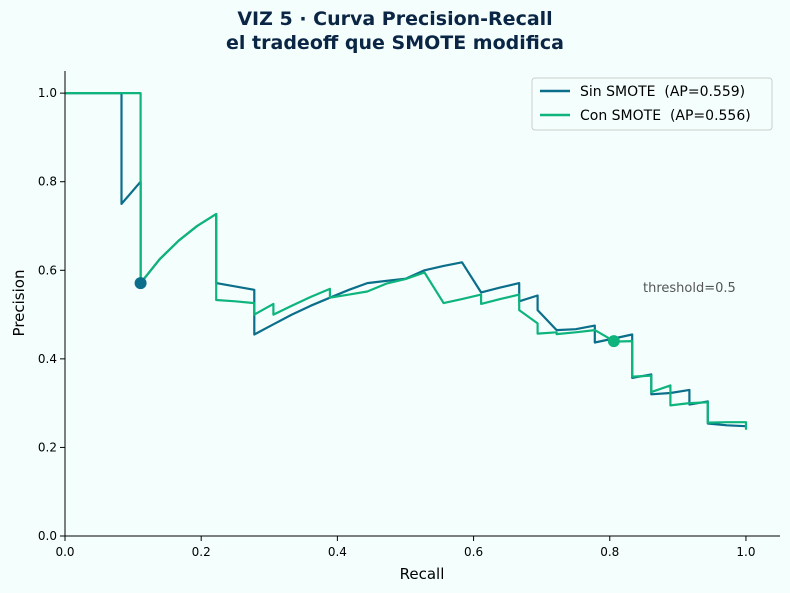 Image resolution: width=790 pixels, height=593 pixels. What do you see at coordinates (201, 552) in the screenshot?
I see `x-tick-label: 0.2` at bounding box center [201, 552].